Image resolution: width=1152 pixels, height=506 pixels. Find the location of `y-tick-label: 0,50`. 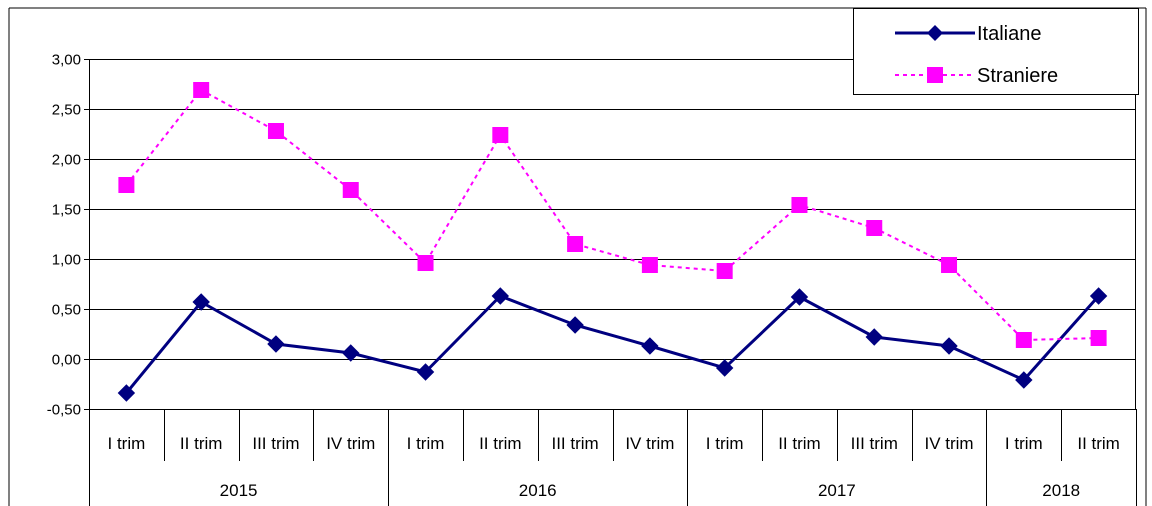

y-tick-label: 0,50 is located at coordinates (66, 310).